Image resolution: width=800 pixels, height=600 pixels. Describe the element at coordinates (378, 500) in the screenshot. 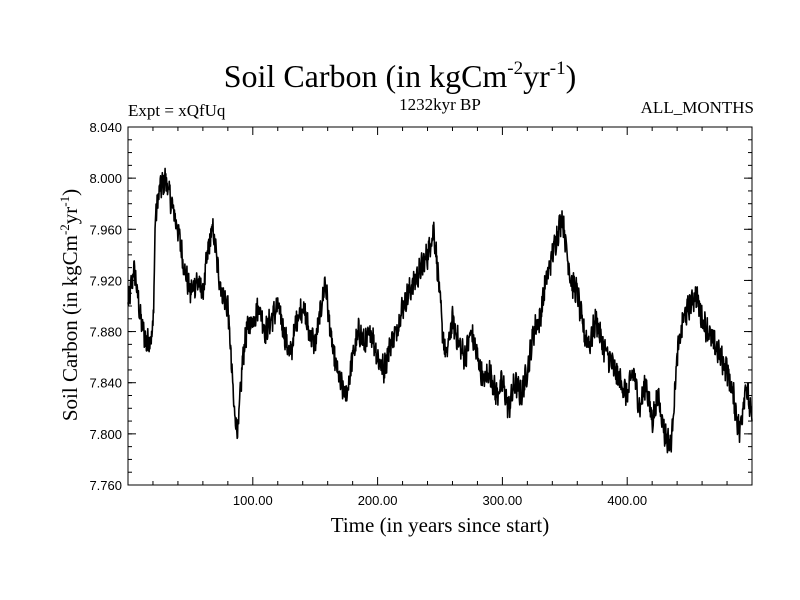

I see `x-tick-label: 200.00` at that location.